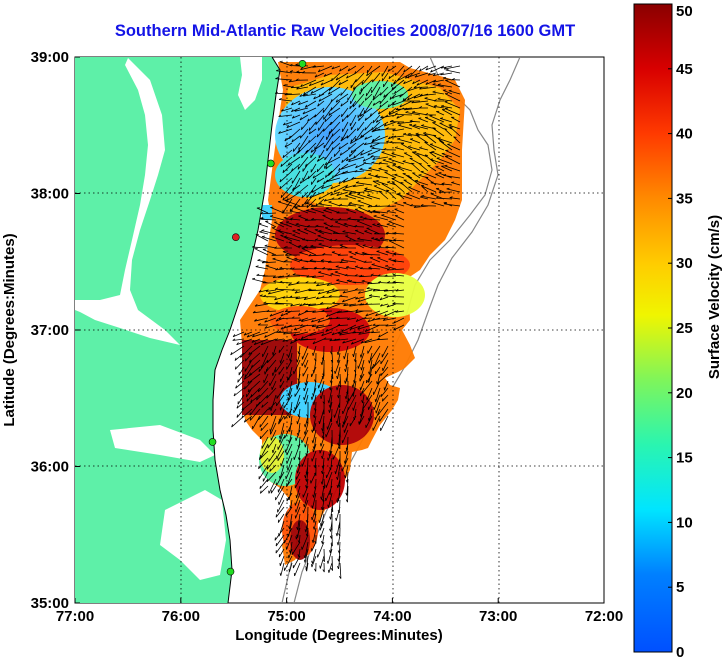 This screenshot has width=724, height=659. Describe the element at coordinates (162, 443) in the screenshot. I see `albemarle-sound` at that location.